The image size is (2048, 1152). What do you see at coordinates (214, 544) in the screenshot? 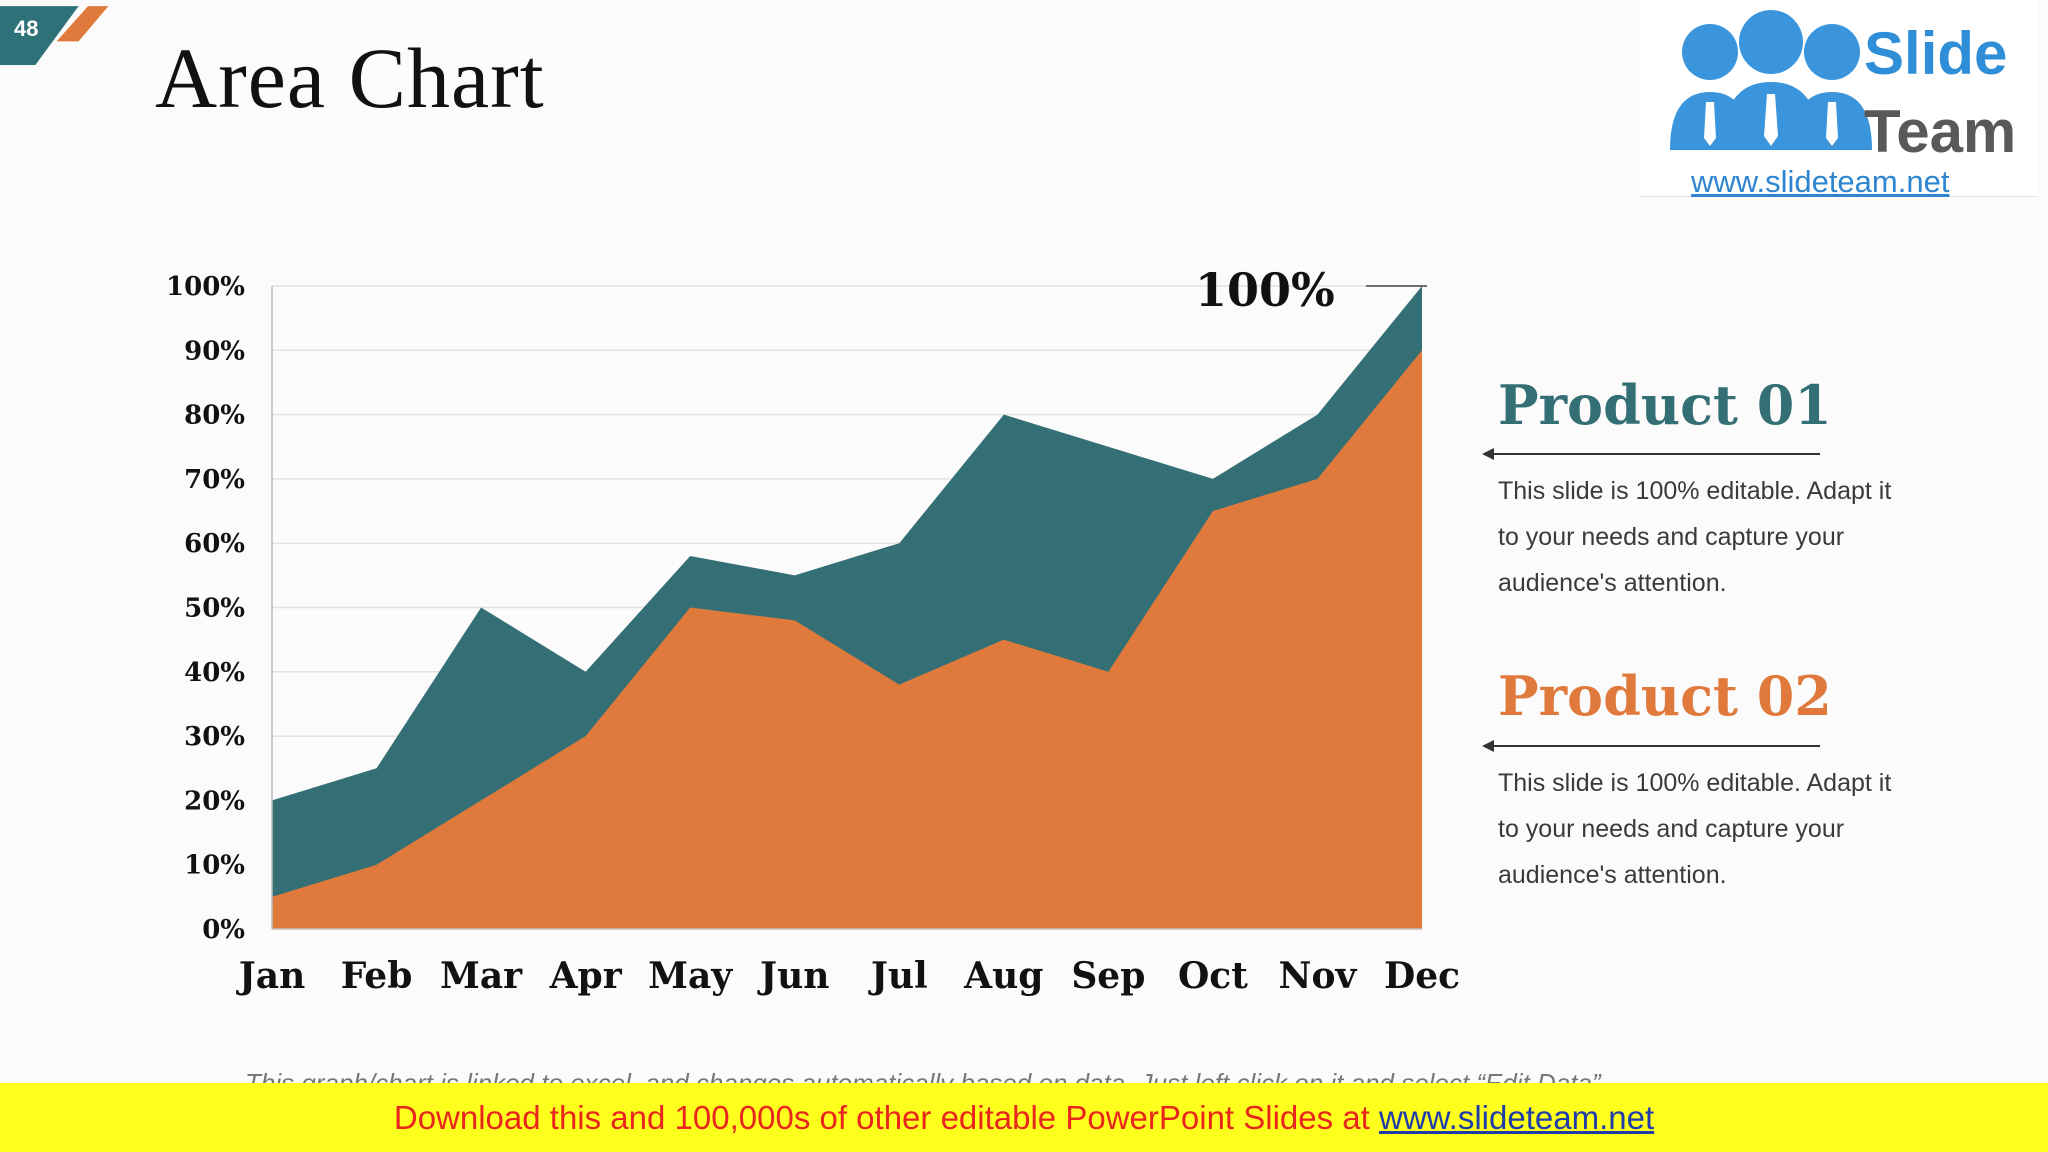
I see `y-tick-label: 60%` at bounding box center [214, 544].